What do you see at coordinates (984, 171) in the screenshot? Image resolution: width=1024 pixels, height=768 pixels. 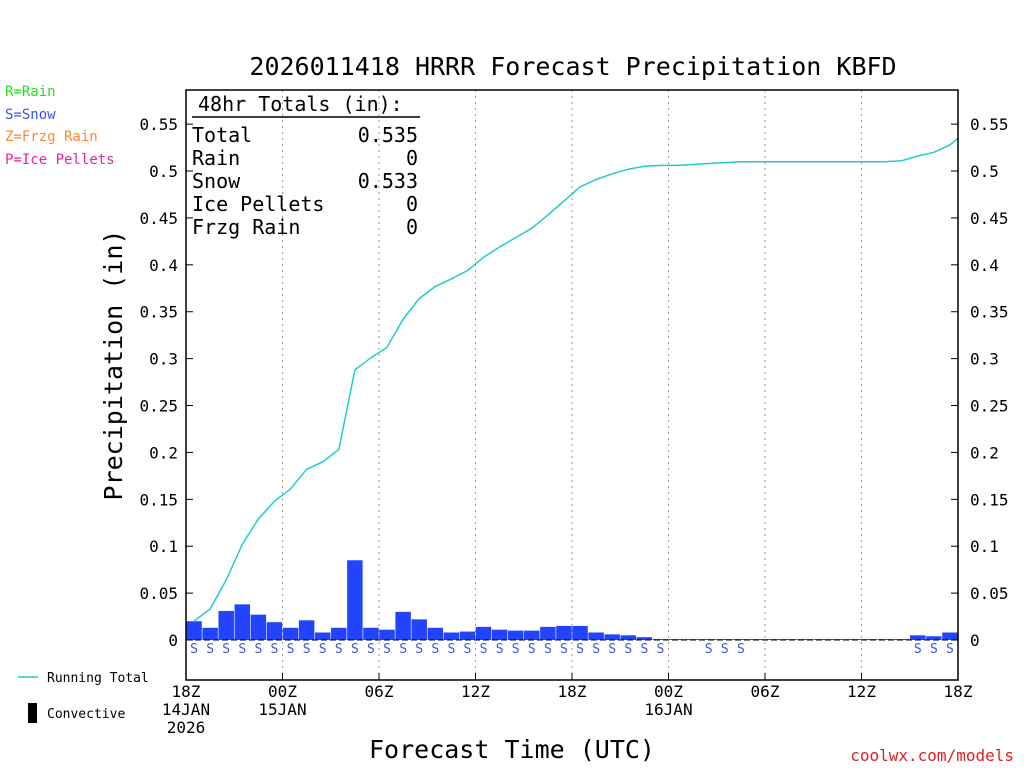 I see `y-tick-label: 0.5` at bounding box center [984, 171].